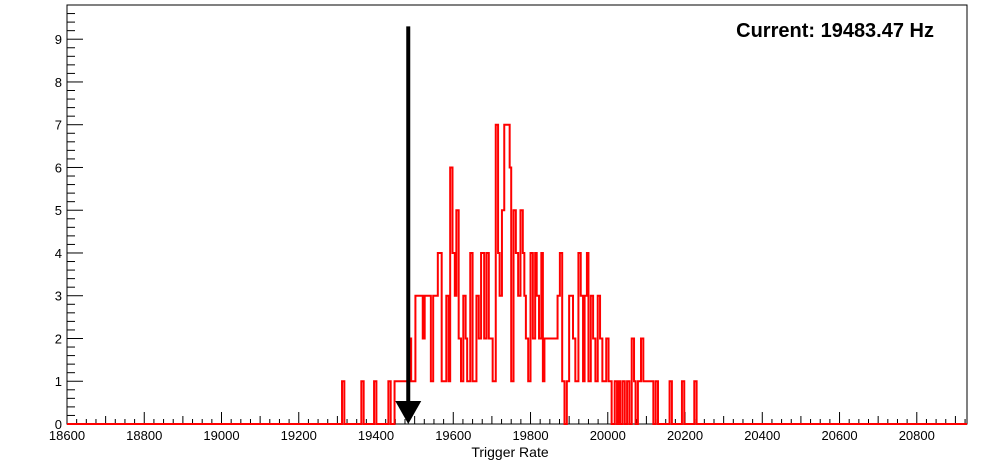 The width and height of the screenshot is (996, 472). What do you see at coordinates (299, 435) in the screenshot?
I see `x-tick-label: 19200` at bounding box center [299, 435].